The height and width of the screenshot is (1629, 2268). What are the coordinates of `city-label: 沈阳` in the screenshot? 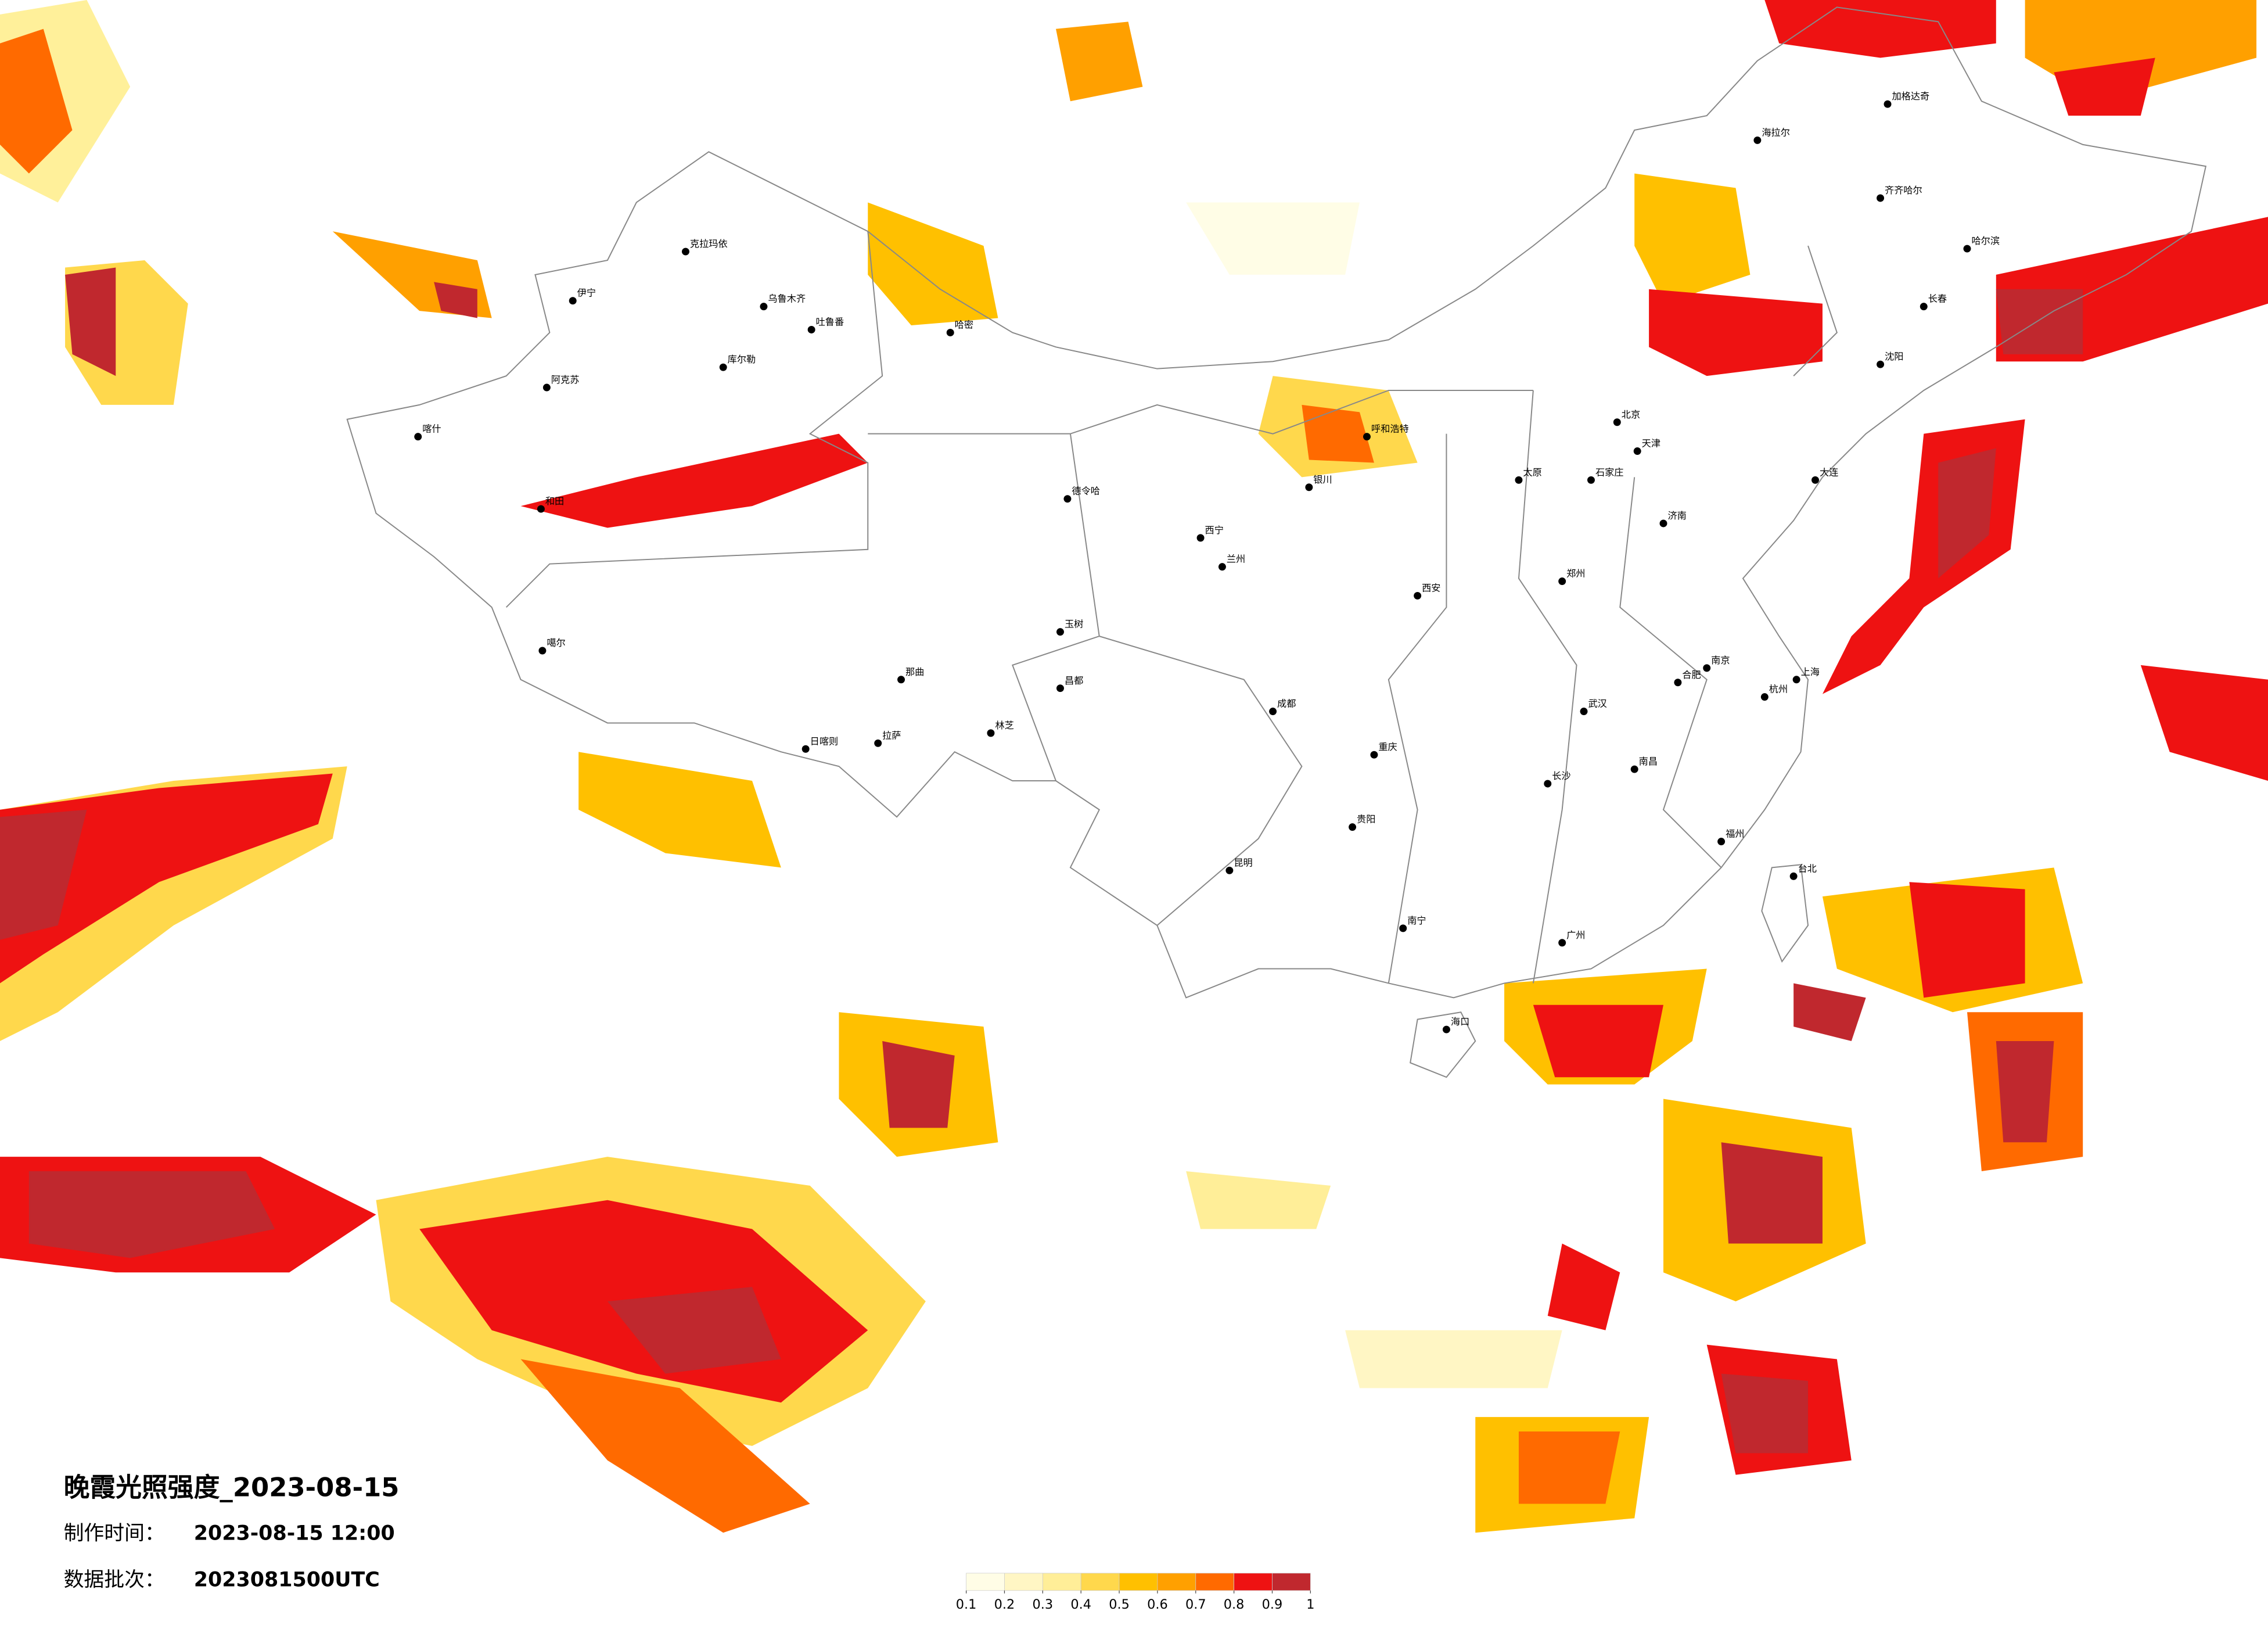 It's located at (1894, 356).